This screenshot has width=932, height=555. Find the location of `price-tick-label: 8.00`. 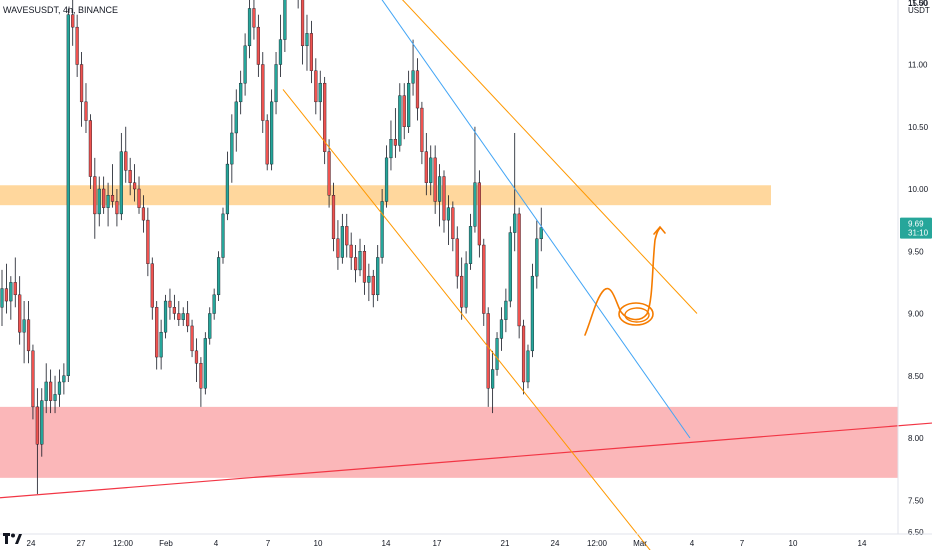

price-tick-label: 8.00 is located at coordinates (916, 438).